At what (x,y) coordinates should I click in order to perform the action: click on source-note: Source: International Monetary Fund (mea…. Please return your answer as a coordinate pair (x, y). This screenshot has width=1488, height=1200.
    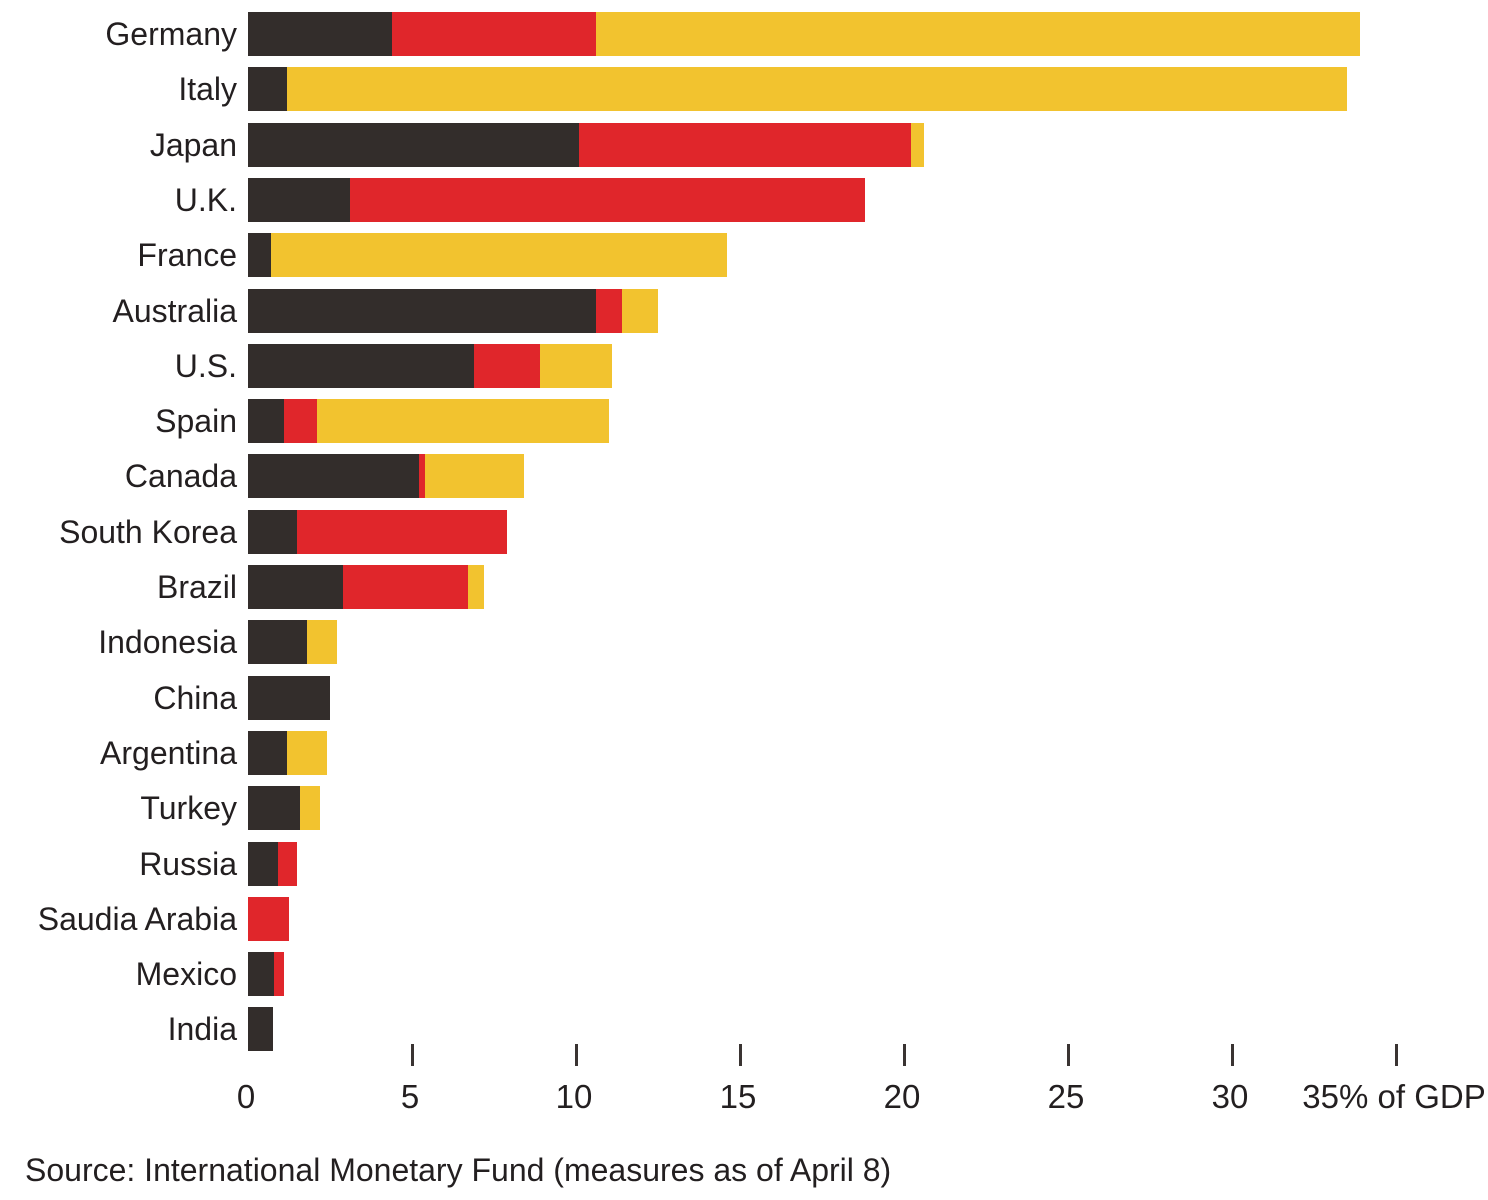
    Looking at the image, I should click on (458, 1170).